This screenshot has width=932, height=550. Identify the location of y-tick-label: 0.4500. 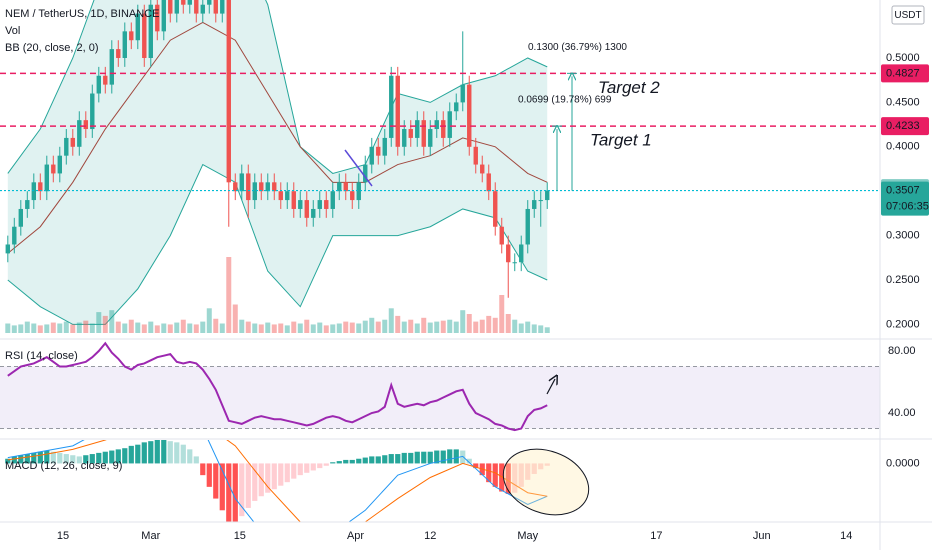
(903, 102).